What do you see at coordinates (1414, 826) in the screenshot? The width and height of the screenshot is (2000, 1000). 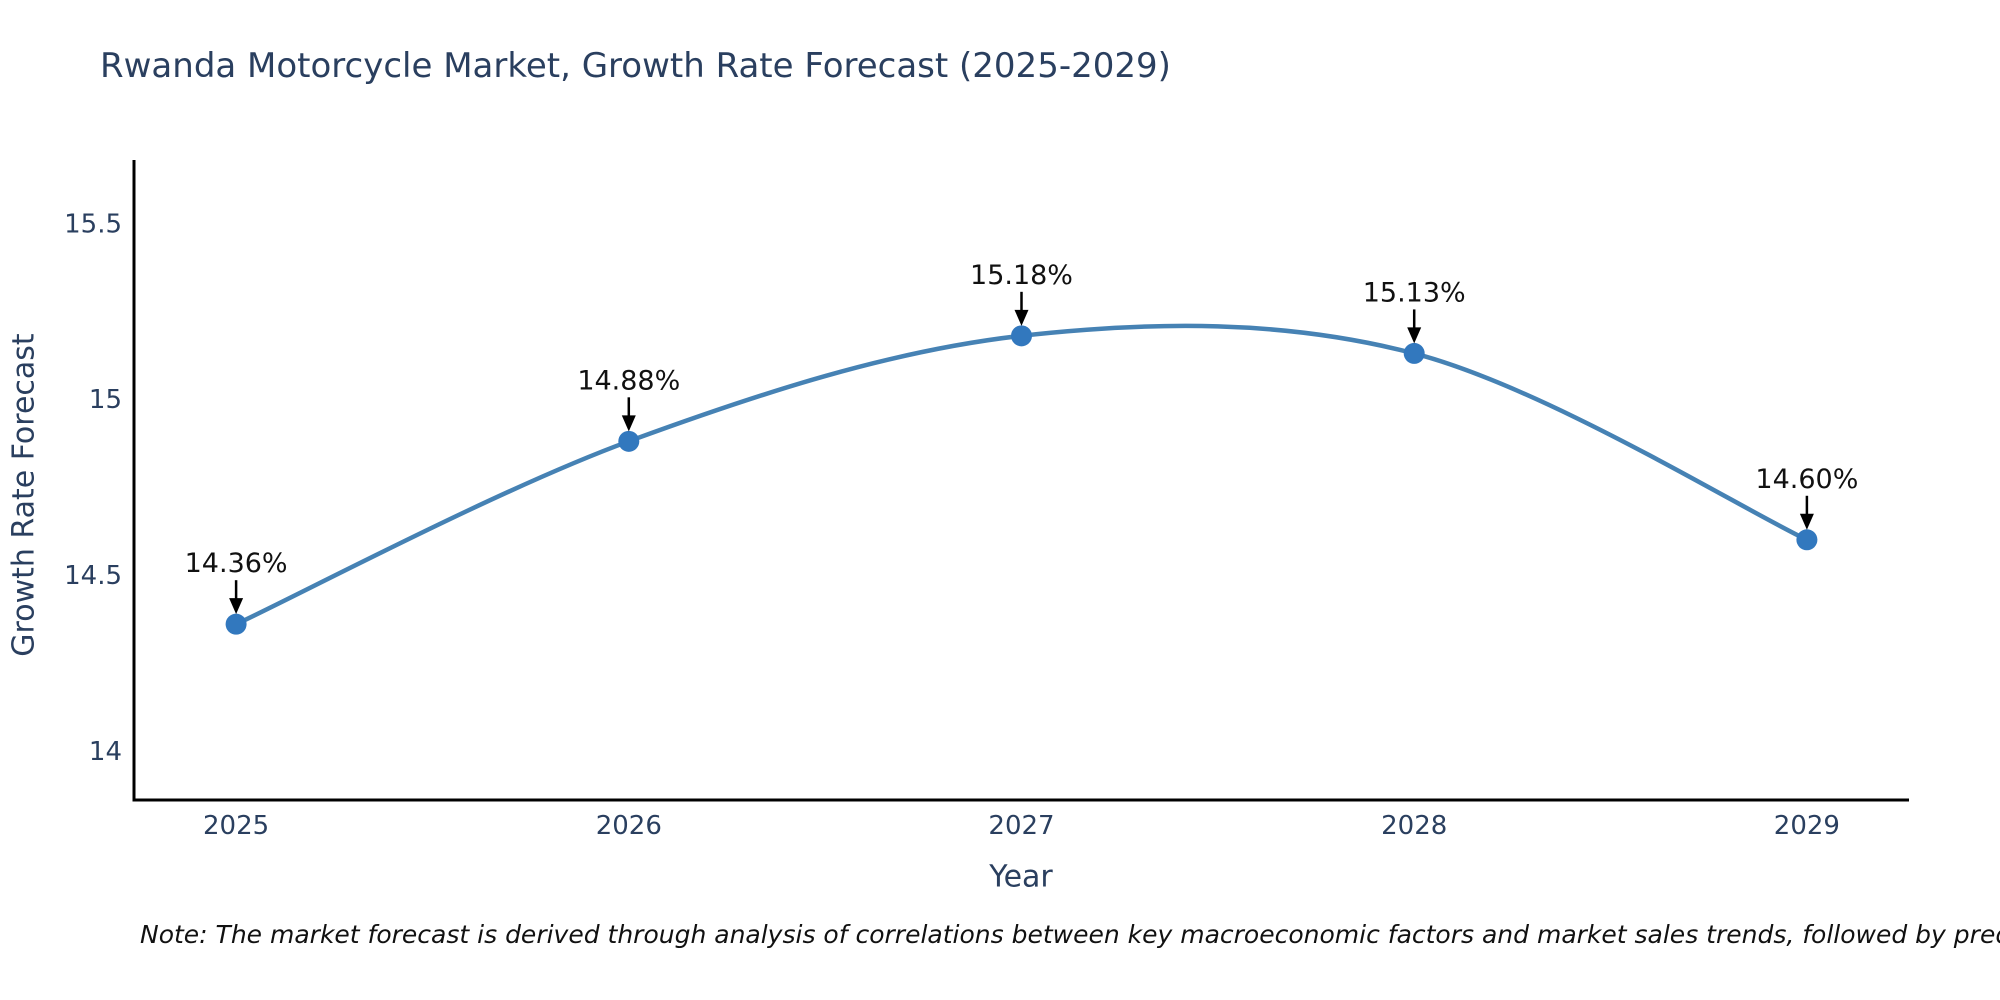 I see `x-tick-label: 2028` at bounding box center [1414, 826].